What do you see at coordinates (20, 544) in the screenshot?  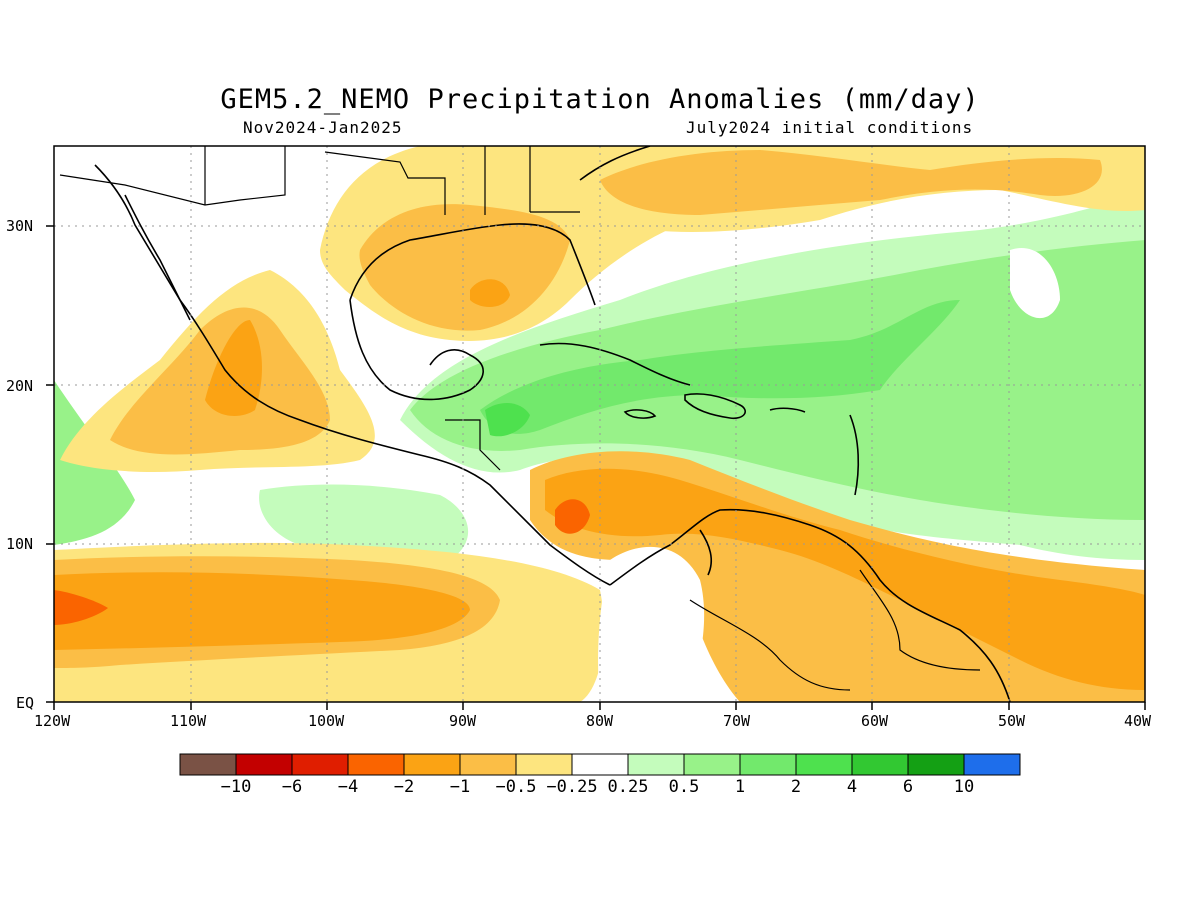 I see `lat-label-10n: 10N` at bounding box center [20, 544].